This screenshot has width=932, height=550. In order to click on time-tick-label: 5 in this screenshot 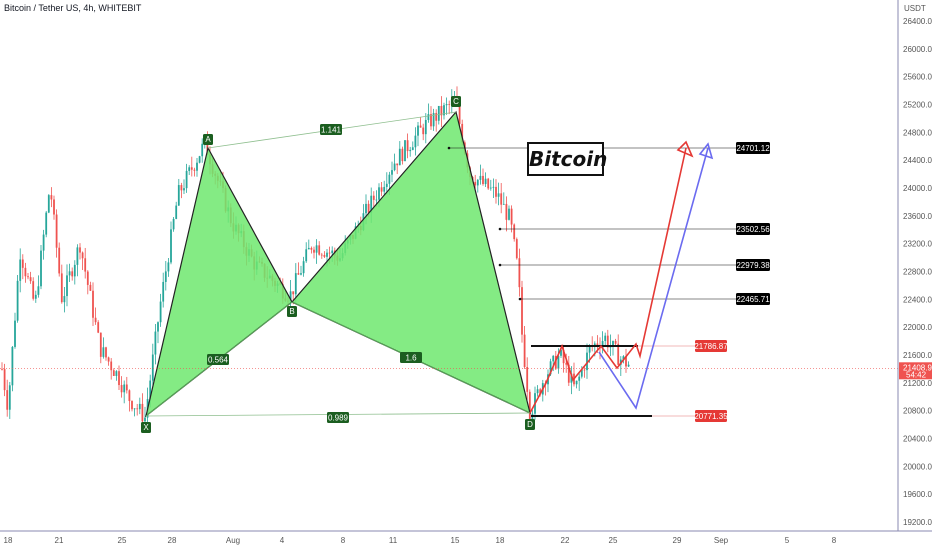, I will do `click(787, 540)`.